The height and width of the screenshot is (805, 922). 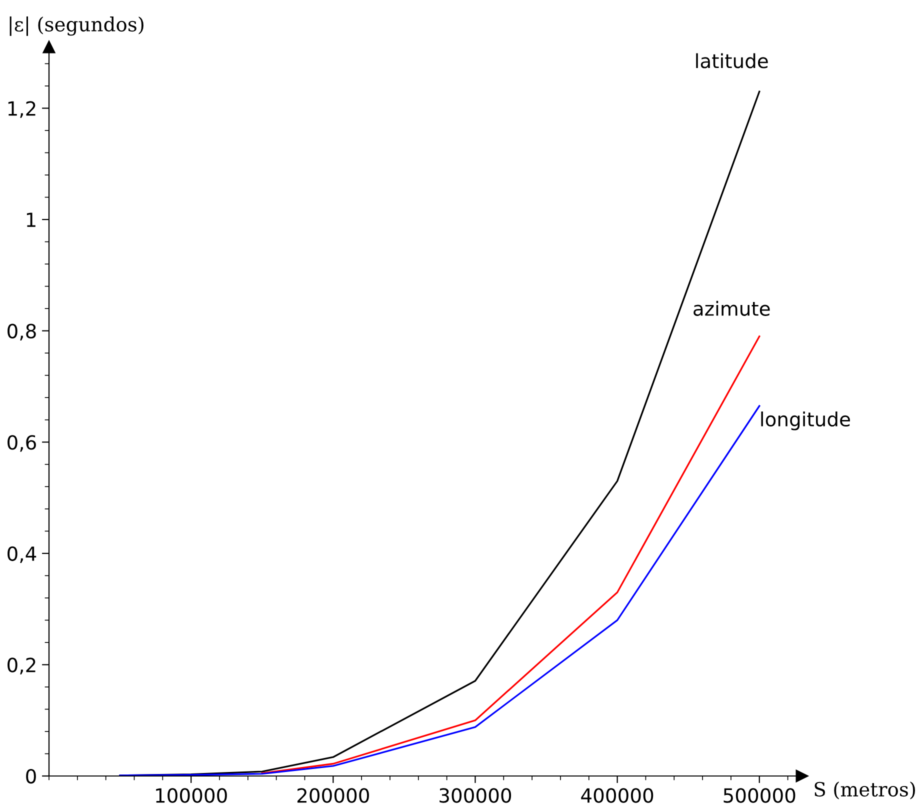 What do you see at coordinates (22, 666) in the screenshot?
I see `y-tick-label: 0,2` at bounding box center [22, 666].